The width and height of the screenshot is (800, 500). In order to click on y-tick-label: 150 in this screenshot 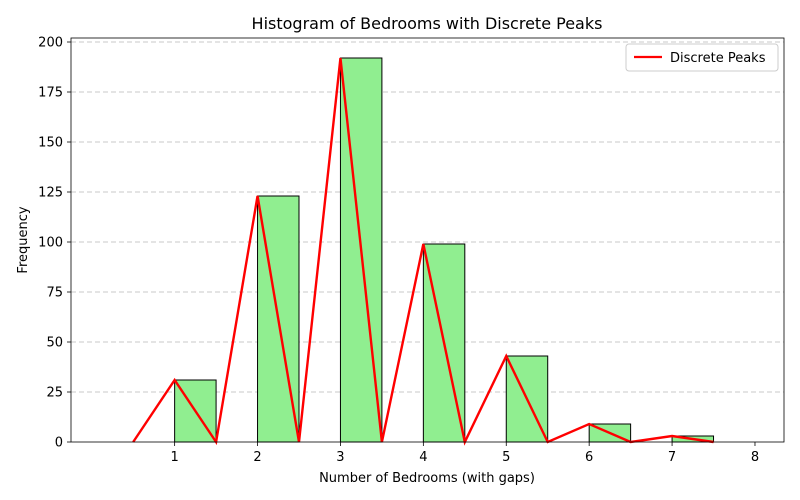, I will do `click(50, 143)`.